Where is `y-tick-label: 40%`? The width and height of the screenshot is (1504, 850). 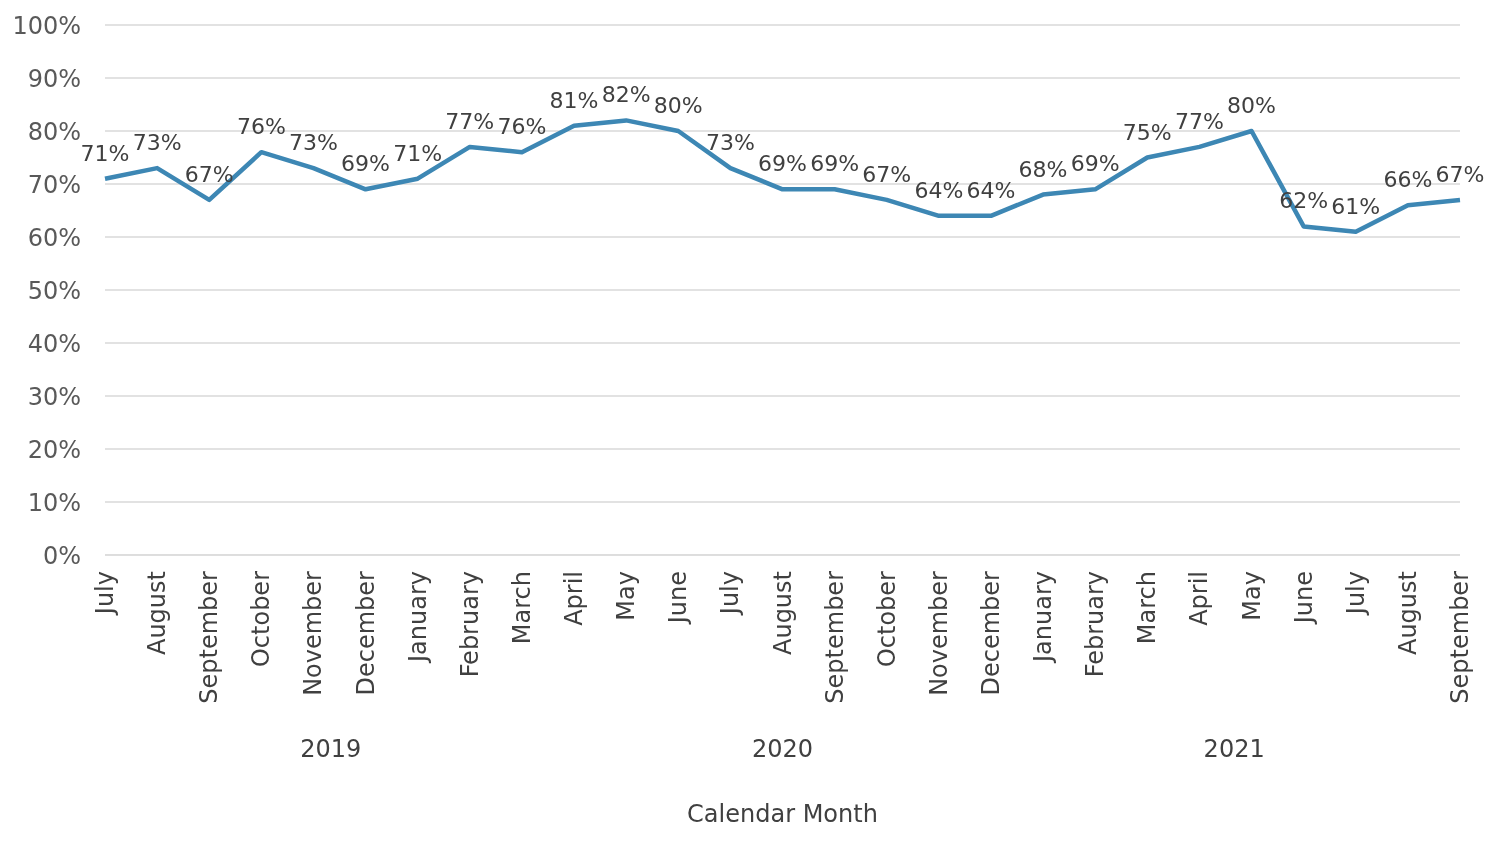
y-tick-label: 40% is located at coordinates (54, 343).